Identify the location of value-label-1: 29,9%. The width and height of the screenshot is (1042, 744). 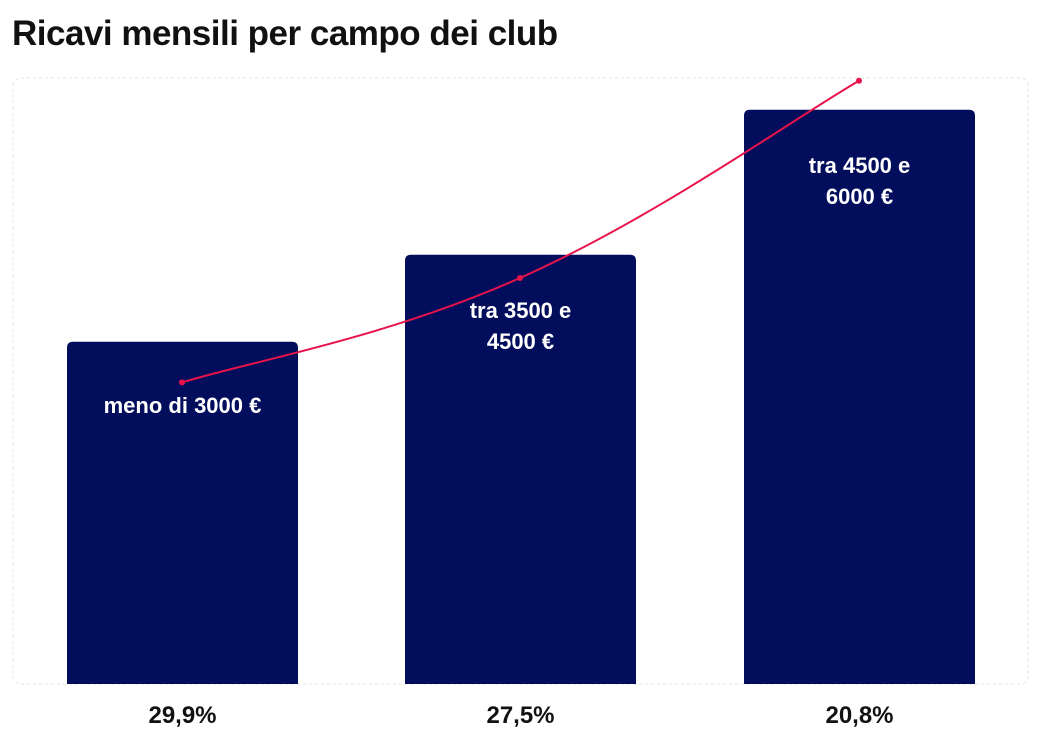
(182, 715).